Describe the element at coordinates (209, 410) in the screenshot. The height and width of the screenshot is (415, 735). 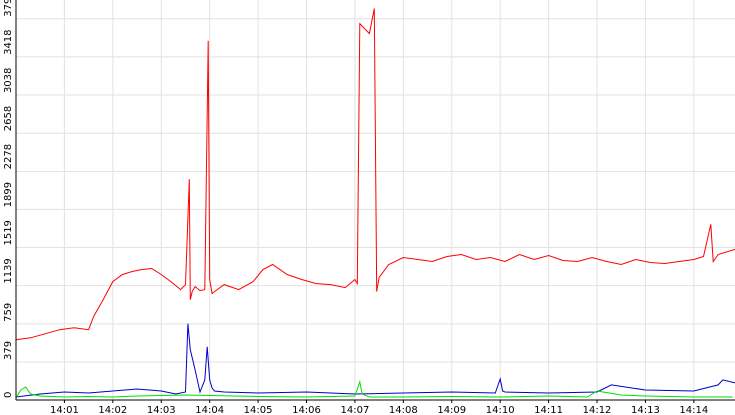
I see `x-tick-label: 14:04` at that location.